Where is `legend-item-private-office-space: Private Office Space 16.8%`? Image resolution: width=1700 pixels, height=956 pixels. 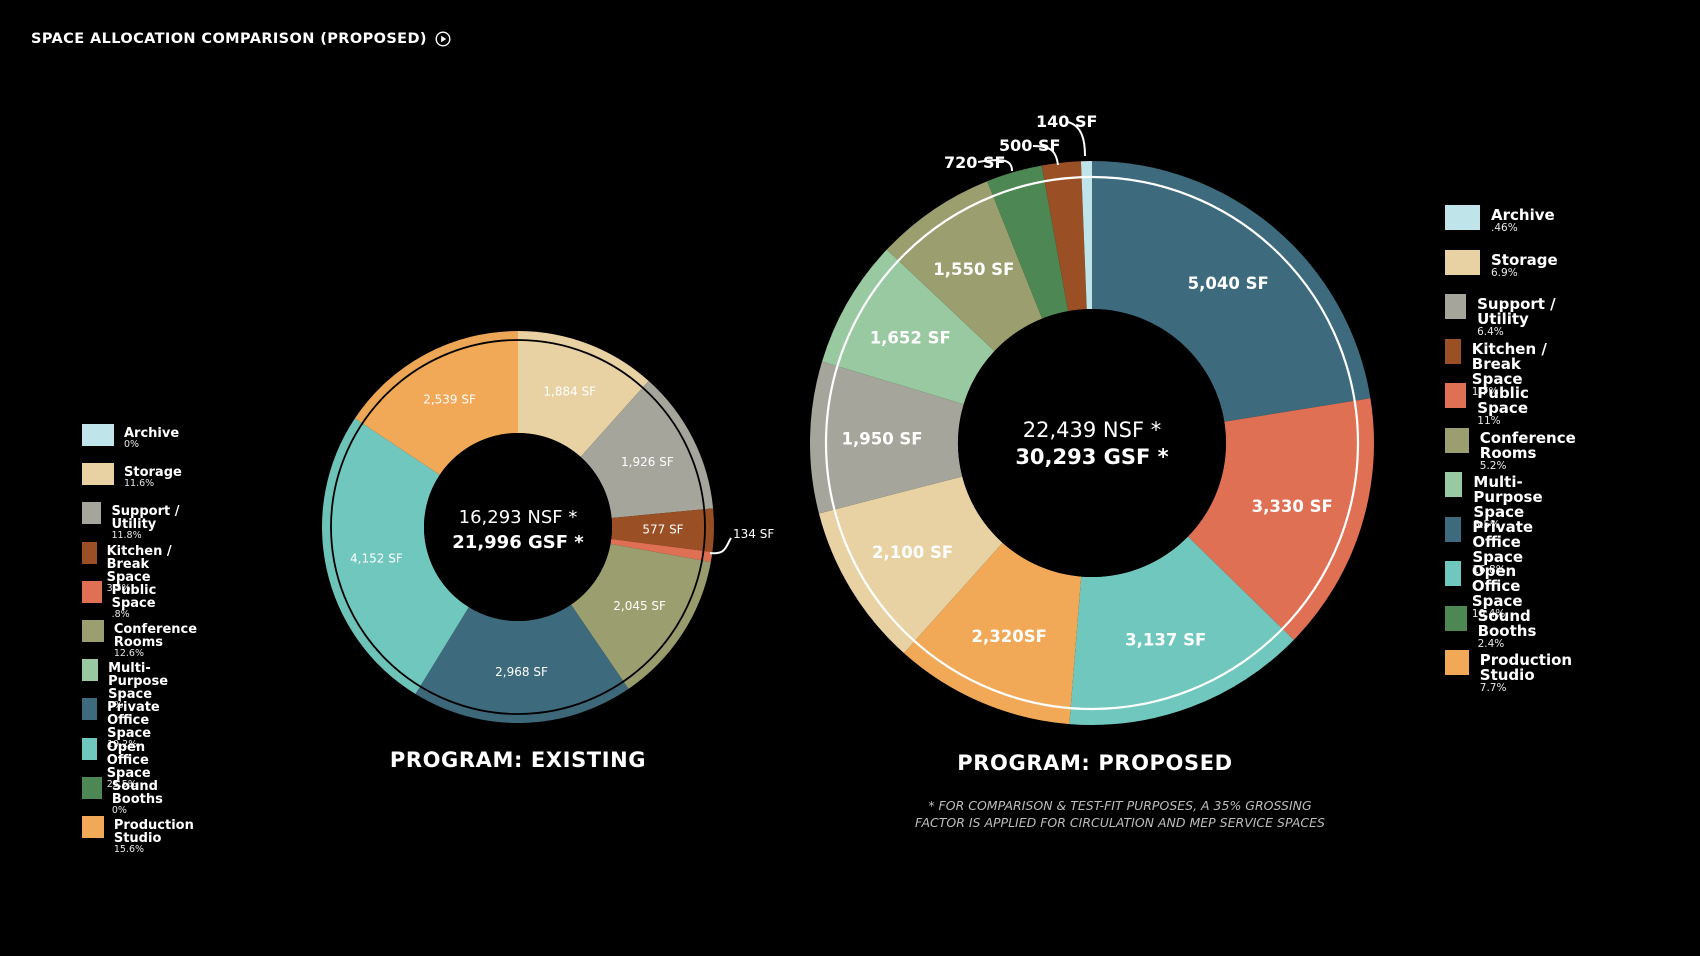
legend-item-private-office-space: Private Office Space 16.8% is located at coordinates (1498, 546).